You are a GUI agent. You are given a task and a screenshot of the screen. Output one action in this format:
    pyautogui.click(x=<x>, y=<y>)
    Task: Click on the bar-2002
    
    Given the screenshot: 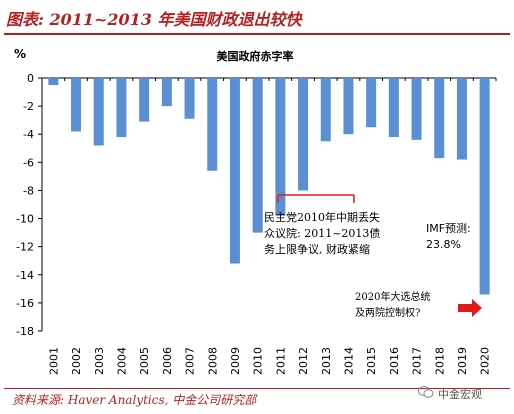 What is the action you would take?
    pyautogui.click(x=76, y=105)
    